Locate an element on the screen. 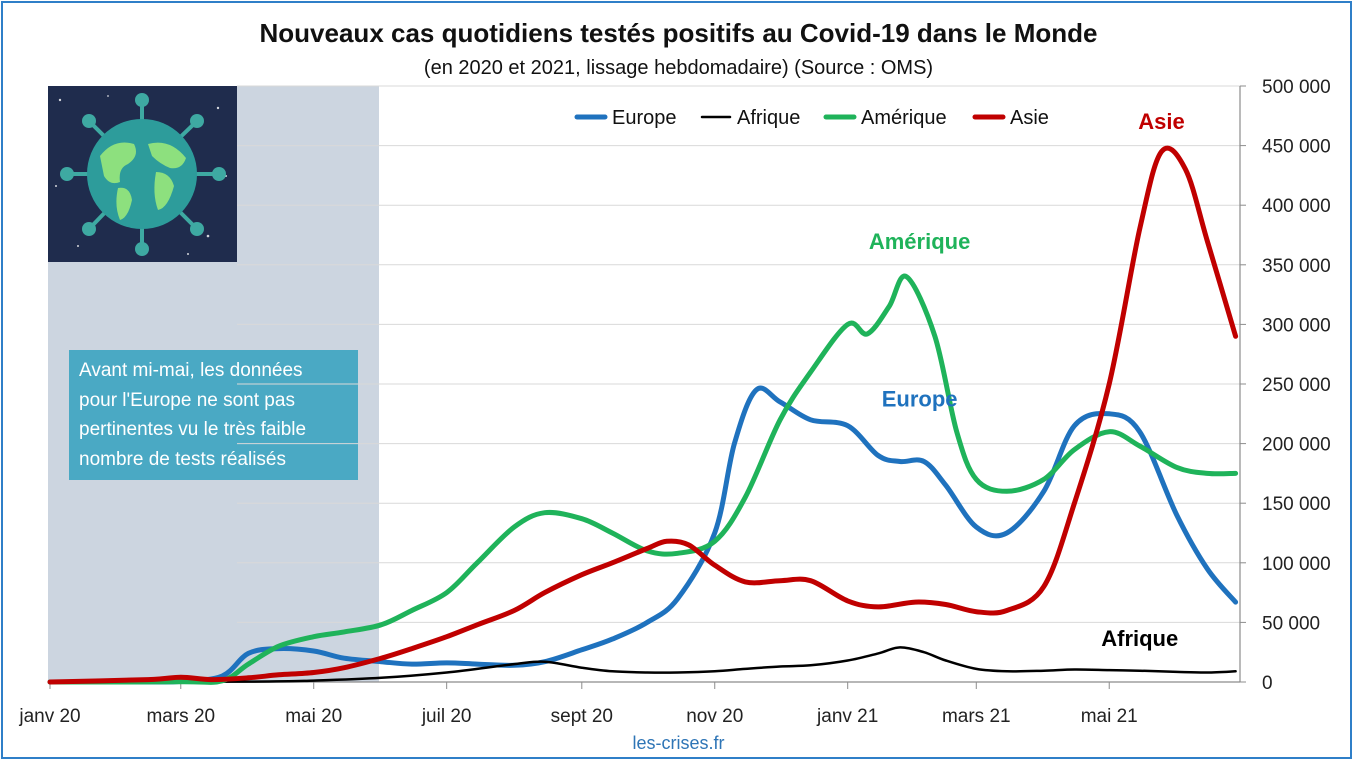 Image resolution: width=1357 pixels, height=764 pixels. y-tick-label: 50 000 is located at coordinates (1291, 623).